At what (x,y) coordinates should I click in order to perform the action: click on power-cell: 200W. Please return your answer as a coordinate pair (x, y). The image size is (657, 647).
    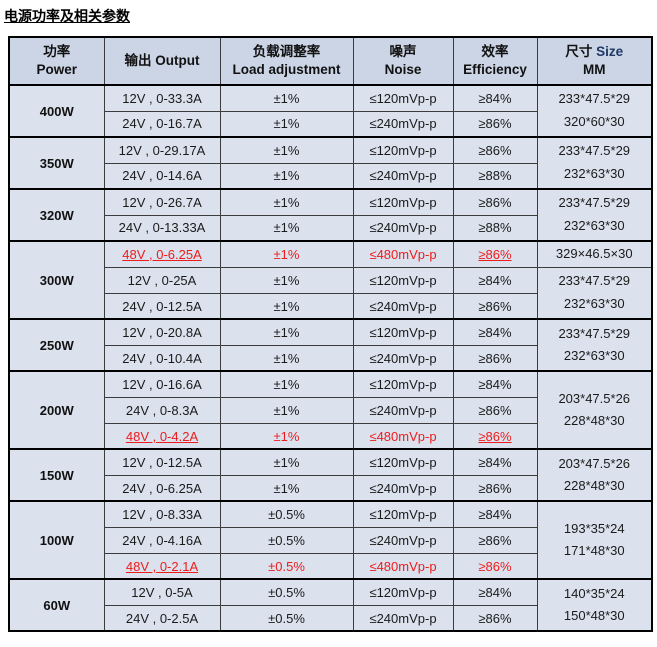
    Looking at the image, I should click on (56, 410).